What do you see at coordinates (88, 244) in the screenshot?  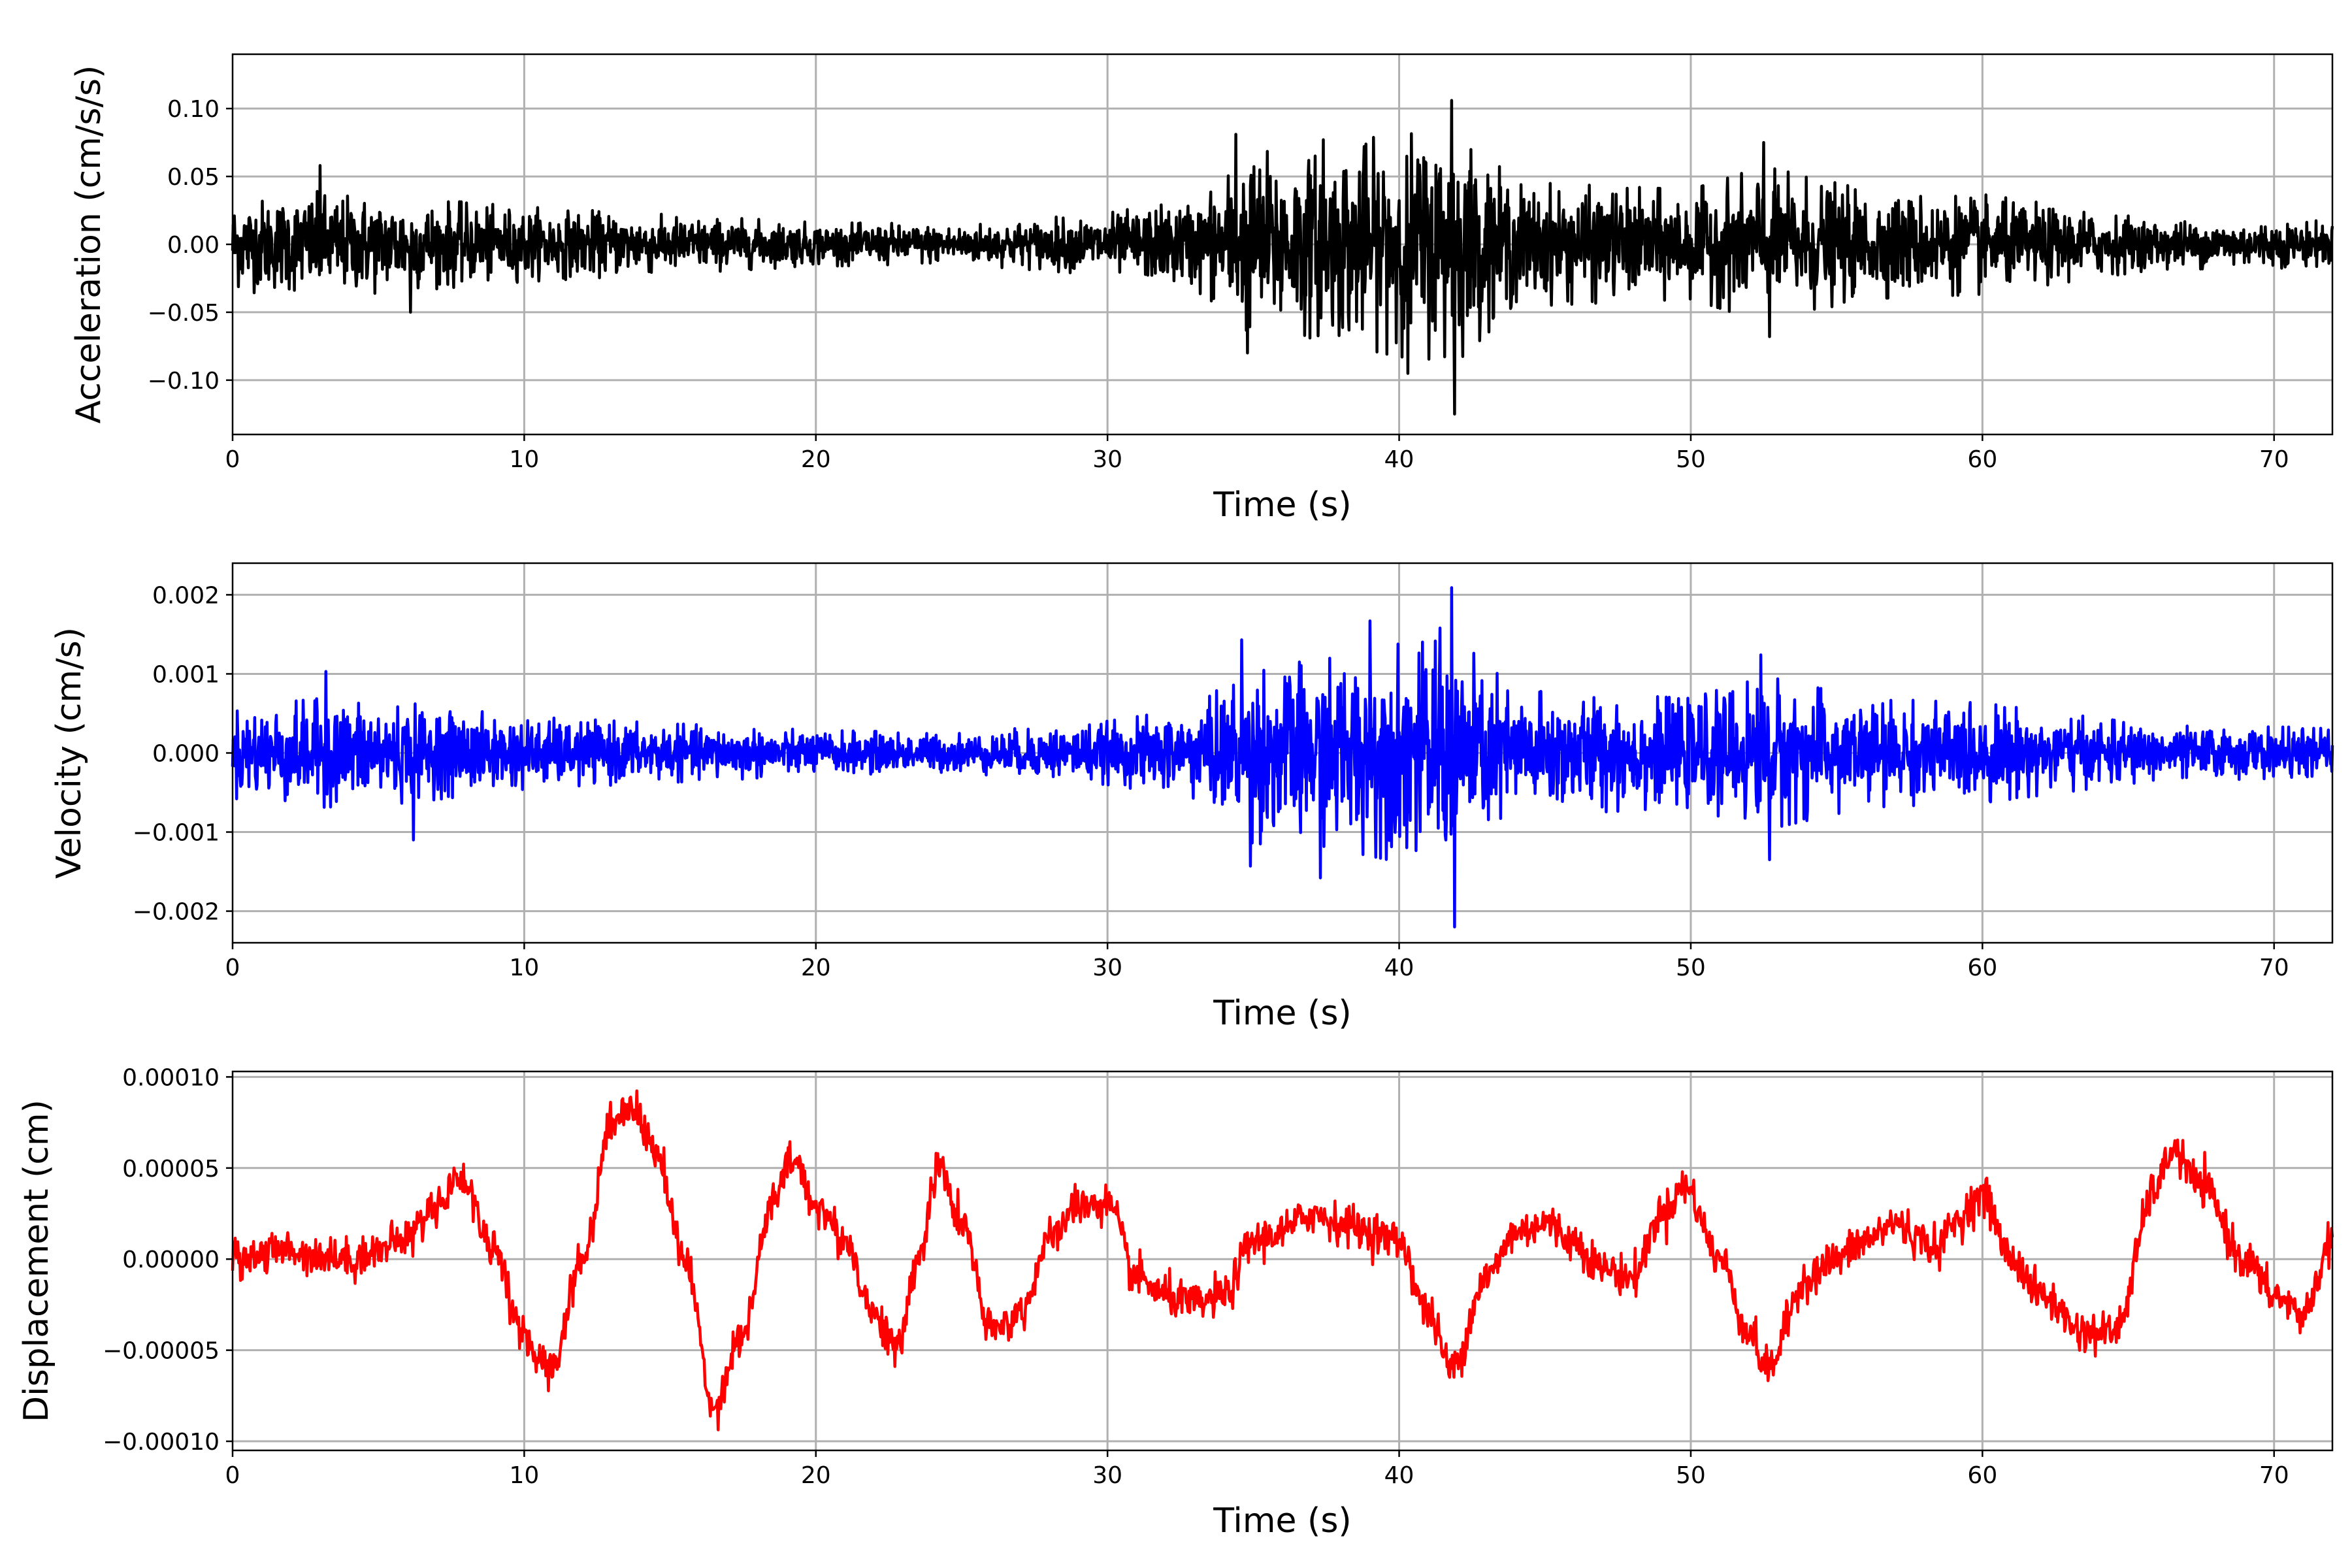 I see `acceleration-y-axis-label: Acceleration (cm/s/s)` at bounding box center [88, 244].